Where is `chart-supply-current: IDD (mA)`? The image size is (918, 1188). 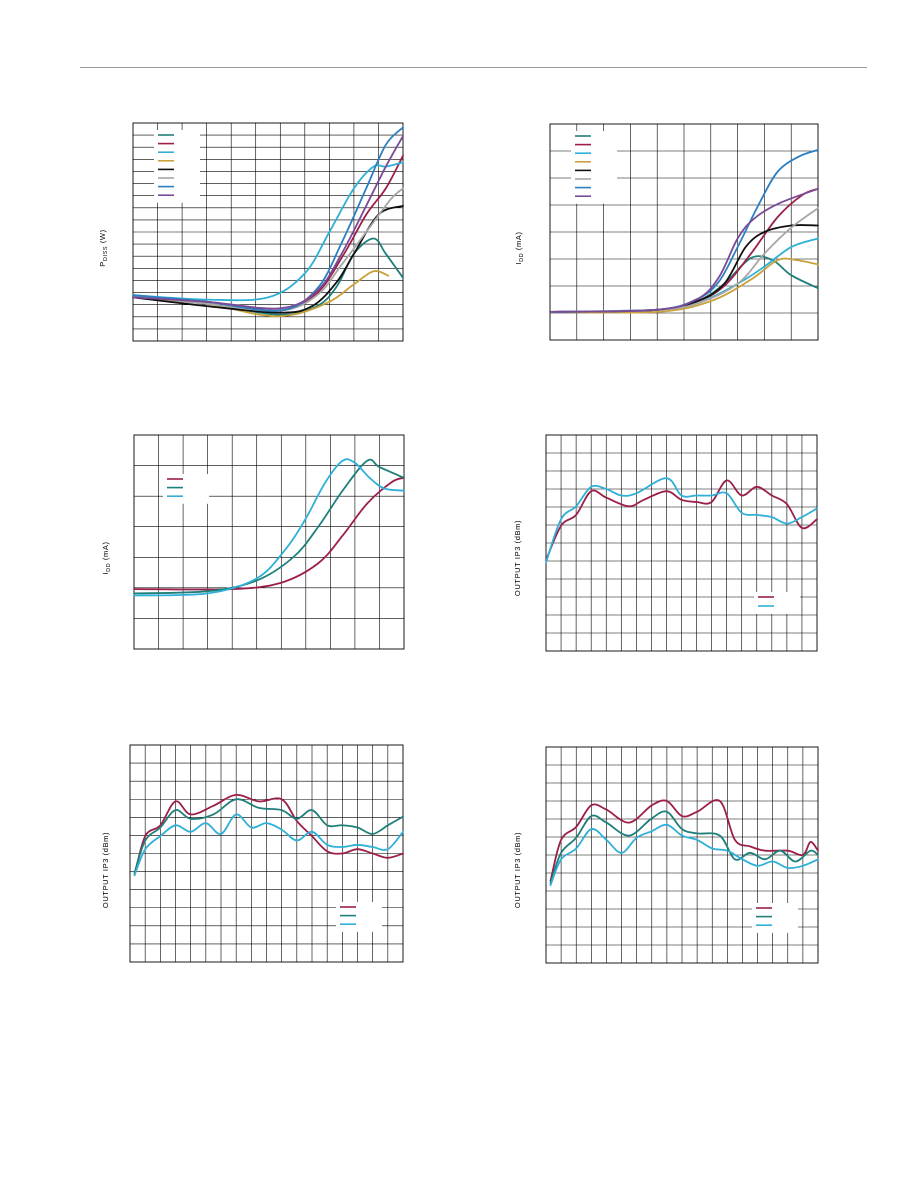 chart-supply-current: IDD (mA) is located at coordinates (666, 232).